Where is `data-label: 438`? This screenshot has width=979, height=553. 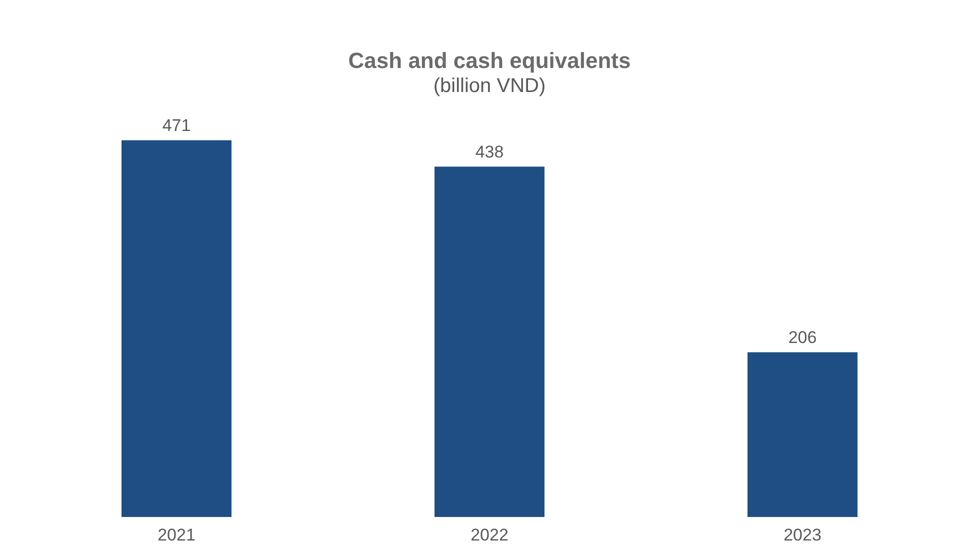
data-label: 438 is located at coordinates (489, 152).